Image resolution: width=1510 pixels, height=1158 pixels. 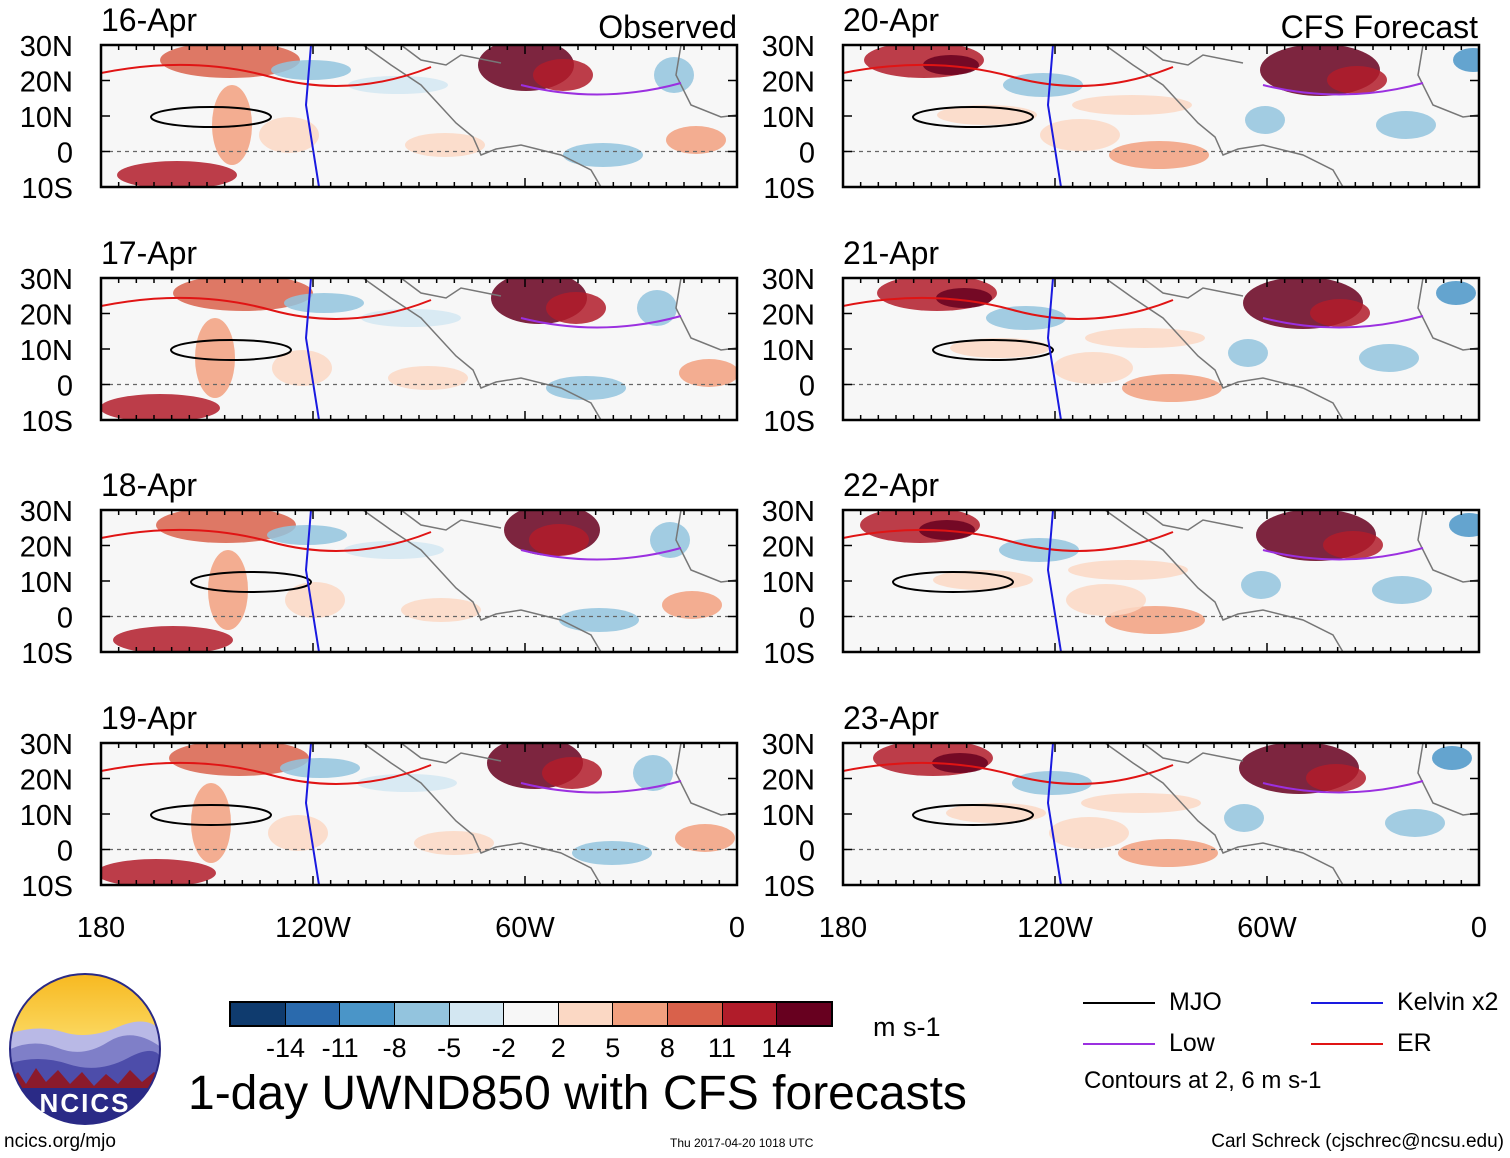 What do you see at coordinates (1357, 1141) in the screenshot?
I see `footer-credit: Carl Schreck (cjschrec@ncsu.edu)` at bounding box center [1357, 1141].